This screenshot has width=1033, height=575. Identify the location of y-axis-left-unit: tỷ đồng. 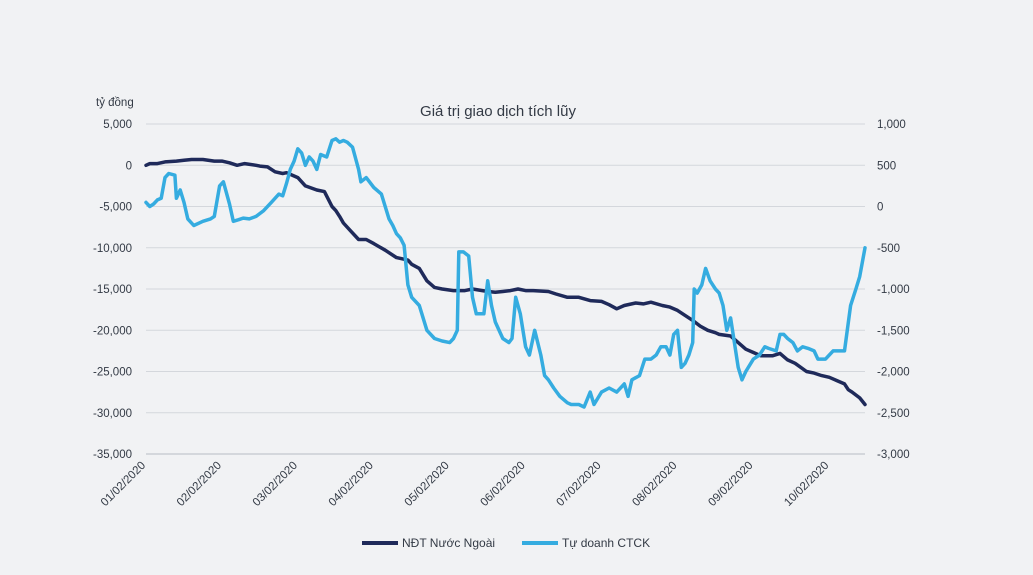
(115, 103).